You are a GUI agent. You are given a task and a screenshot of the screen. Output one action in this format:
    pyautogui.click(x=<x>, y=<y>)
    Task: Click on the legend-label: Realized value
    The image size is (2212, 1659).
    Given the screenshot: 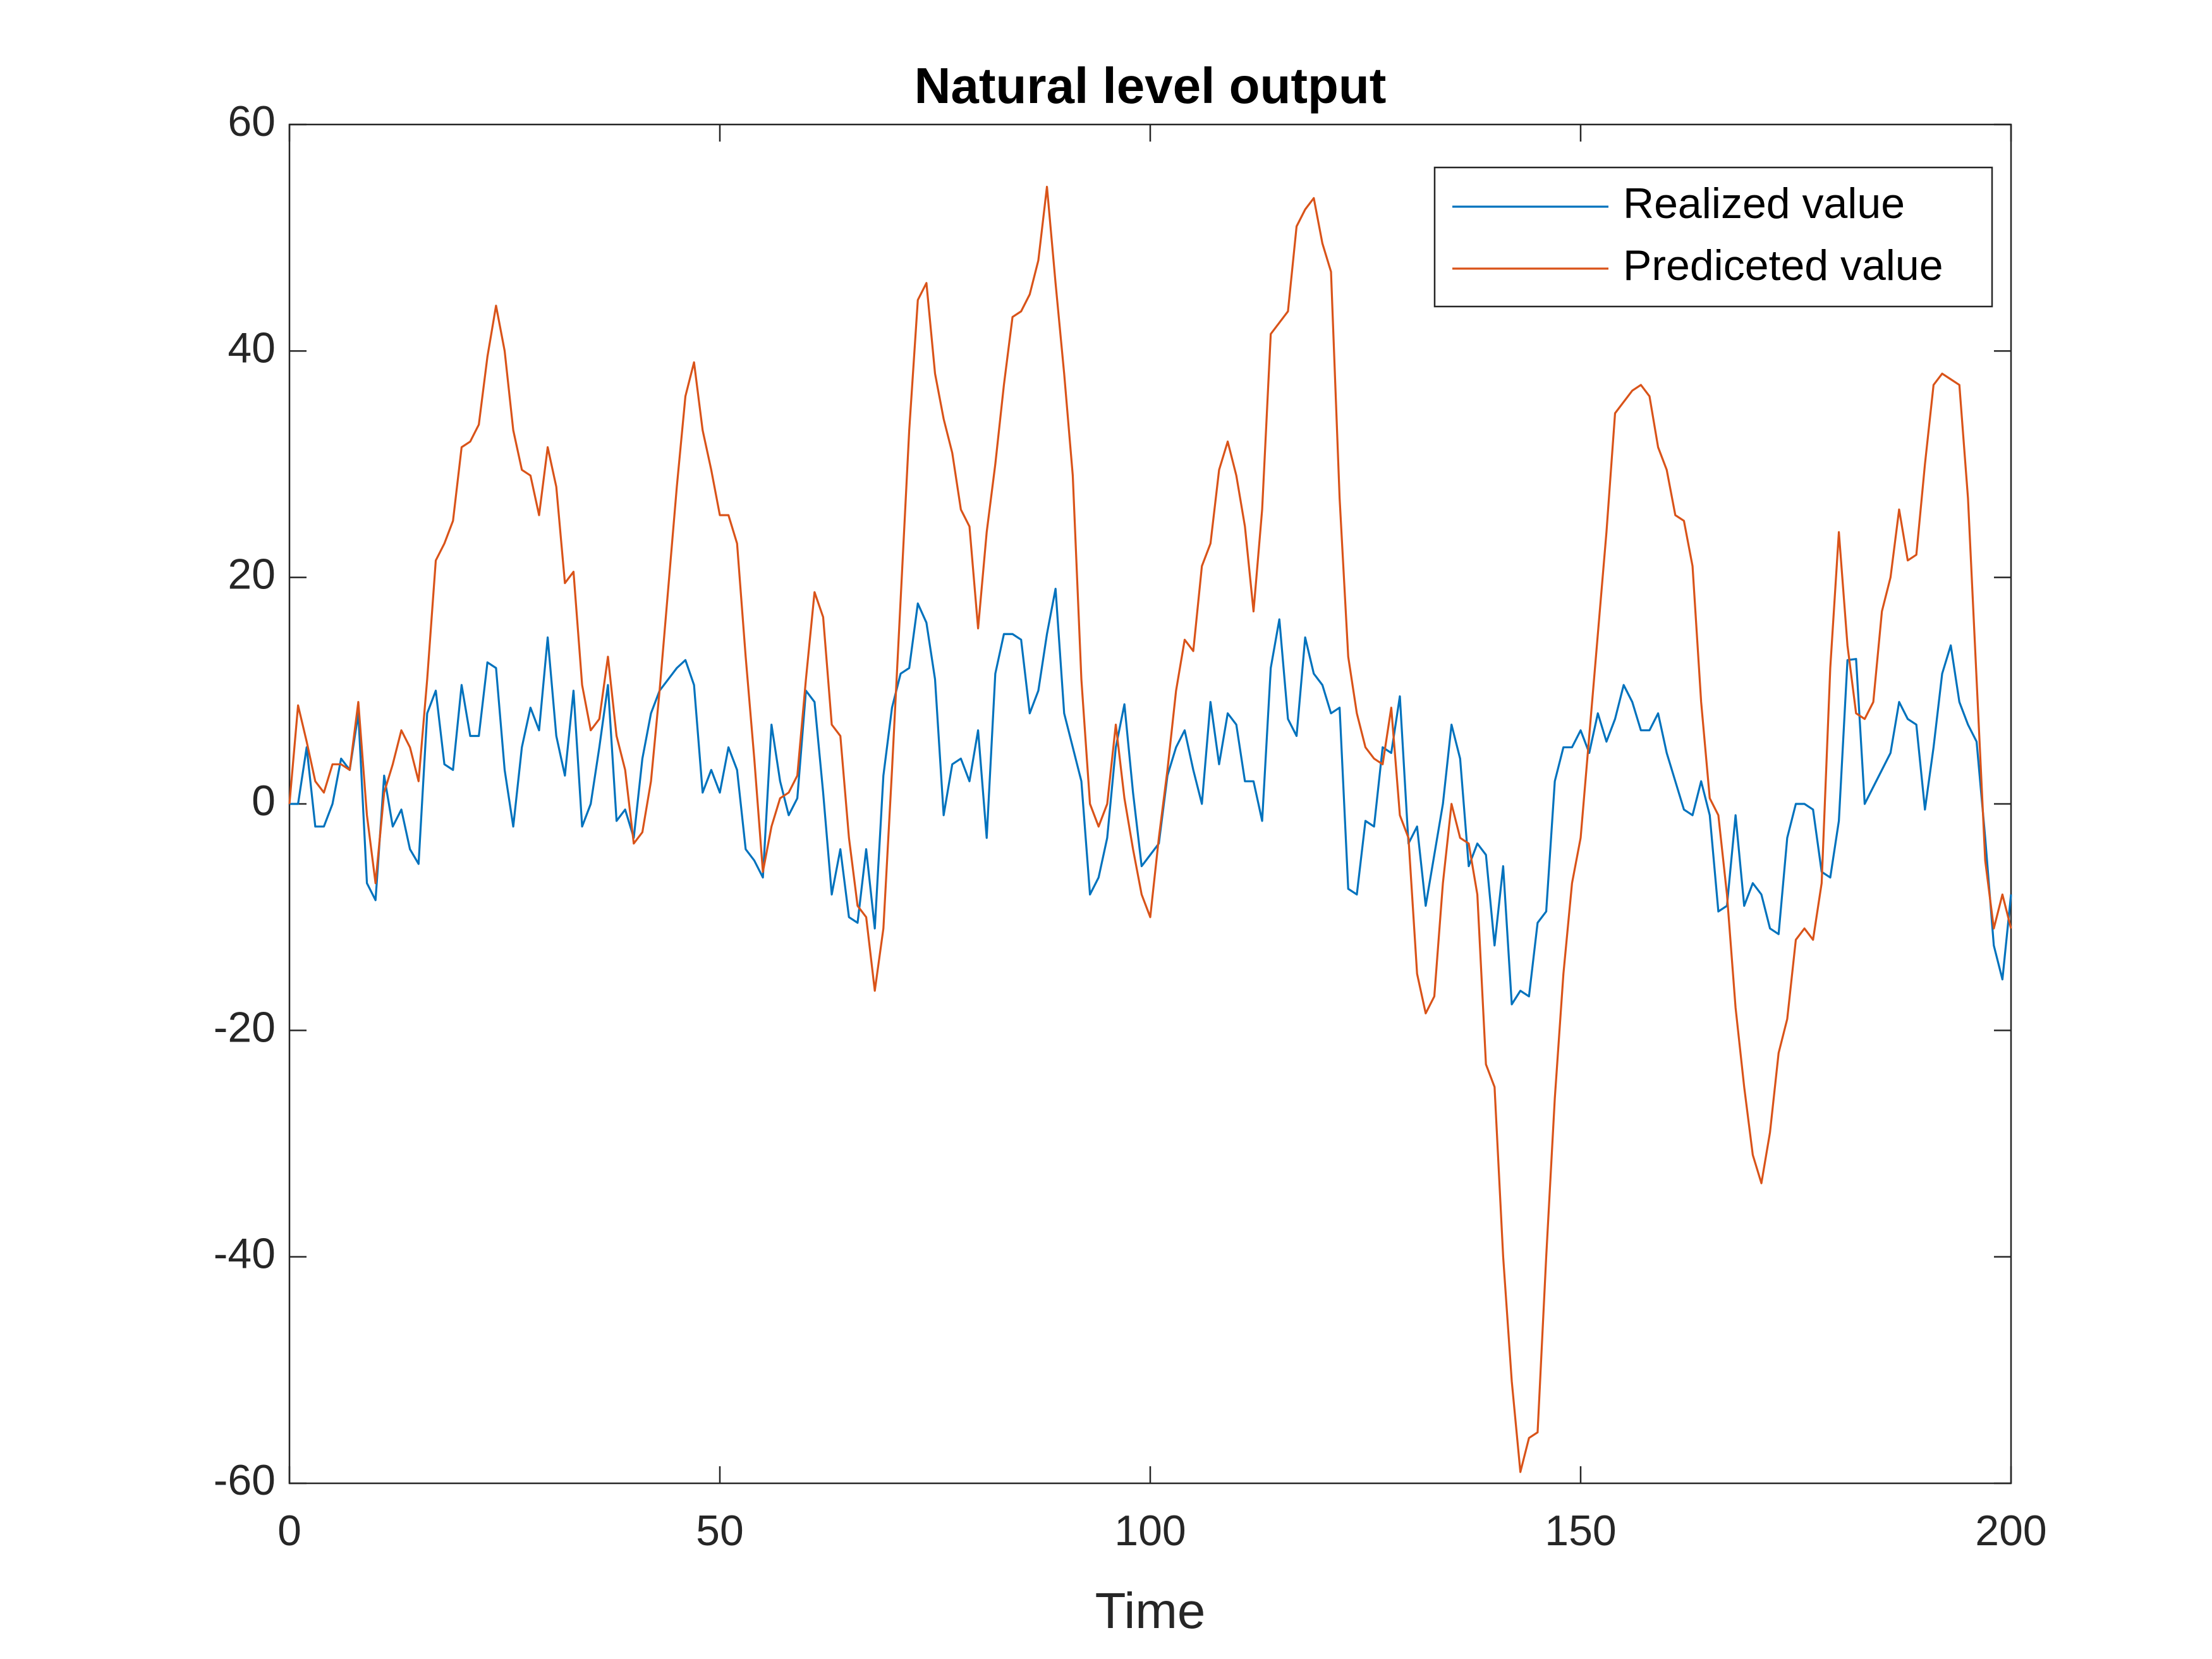 What is the action you would take?
    pyautogui.click(x=1764, y=203)
    